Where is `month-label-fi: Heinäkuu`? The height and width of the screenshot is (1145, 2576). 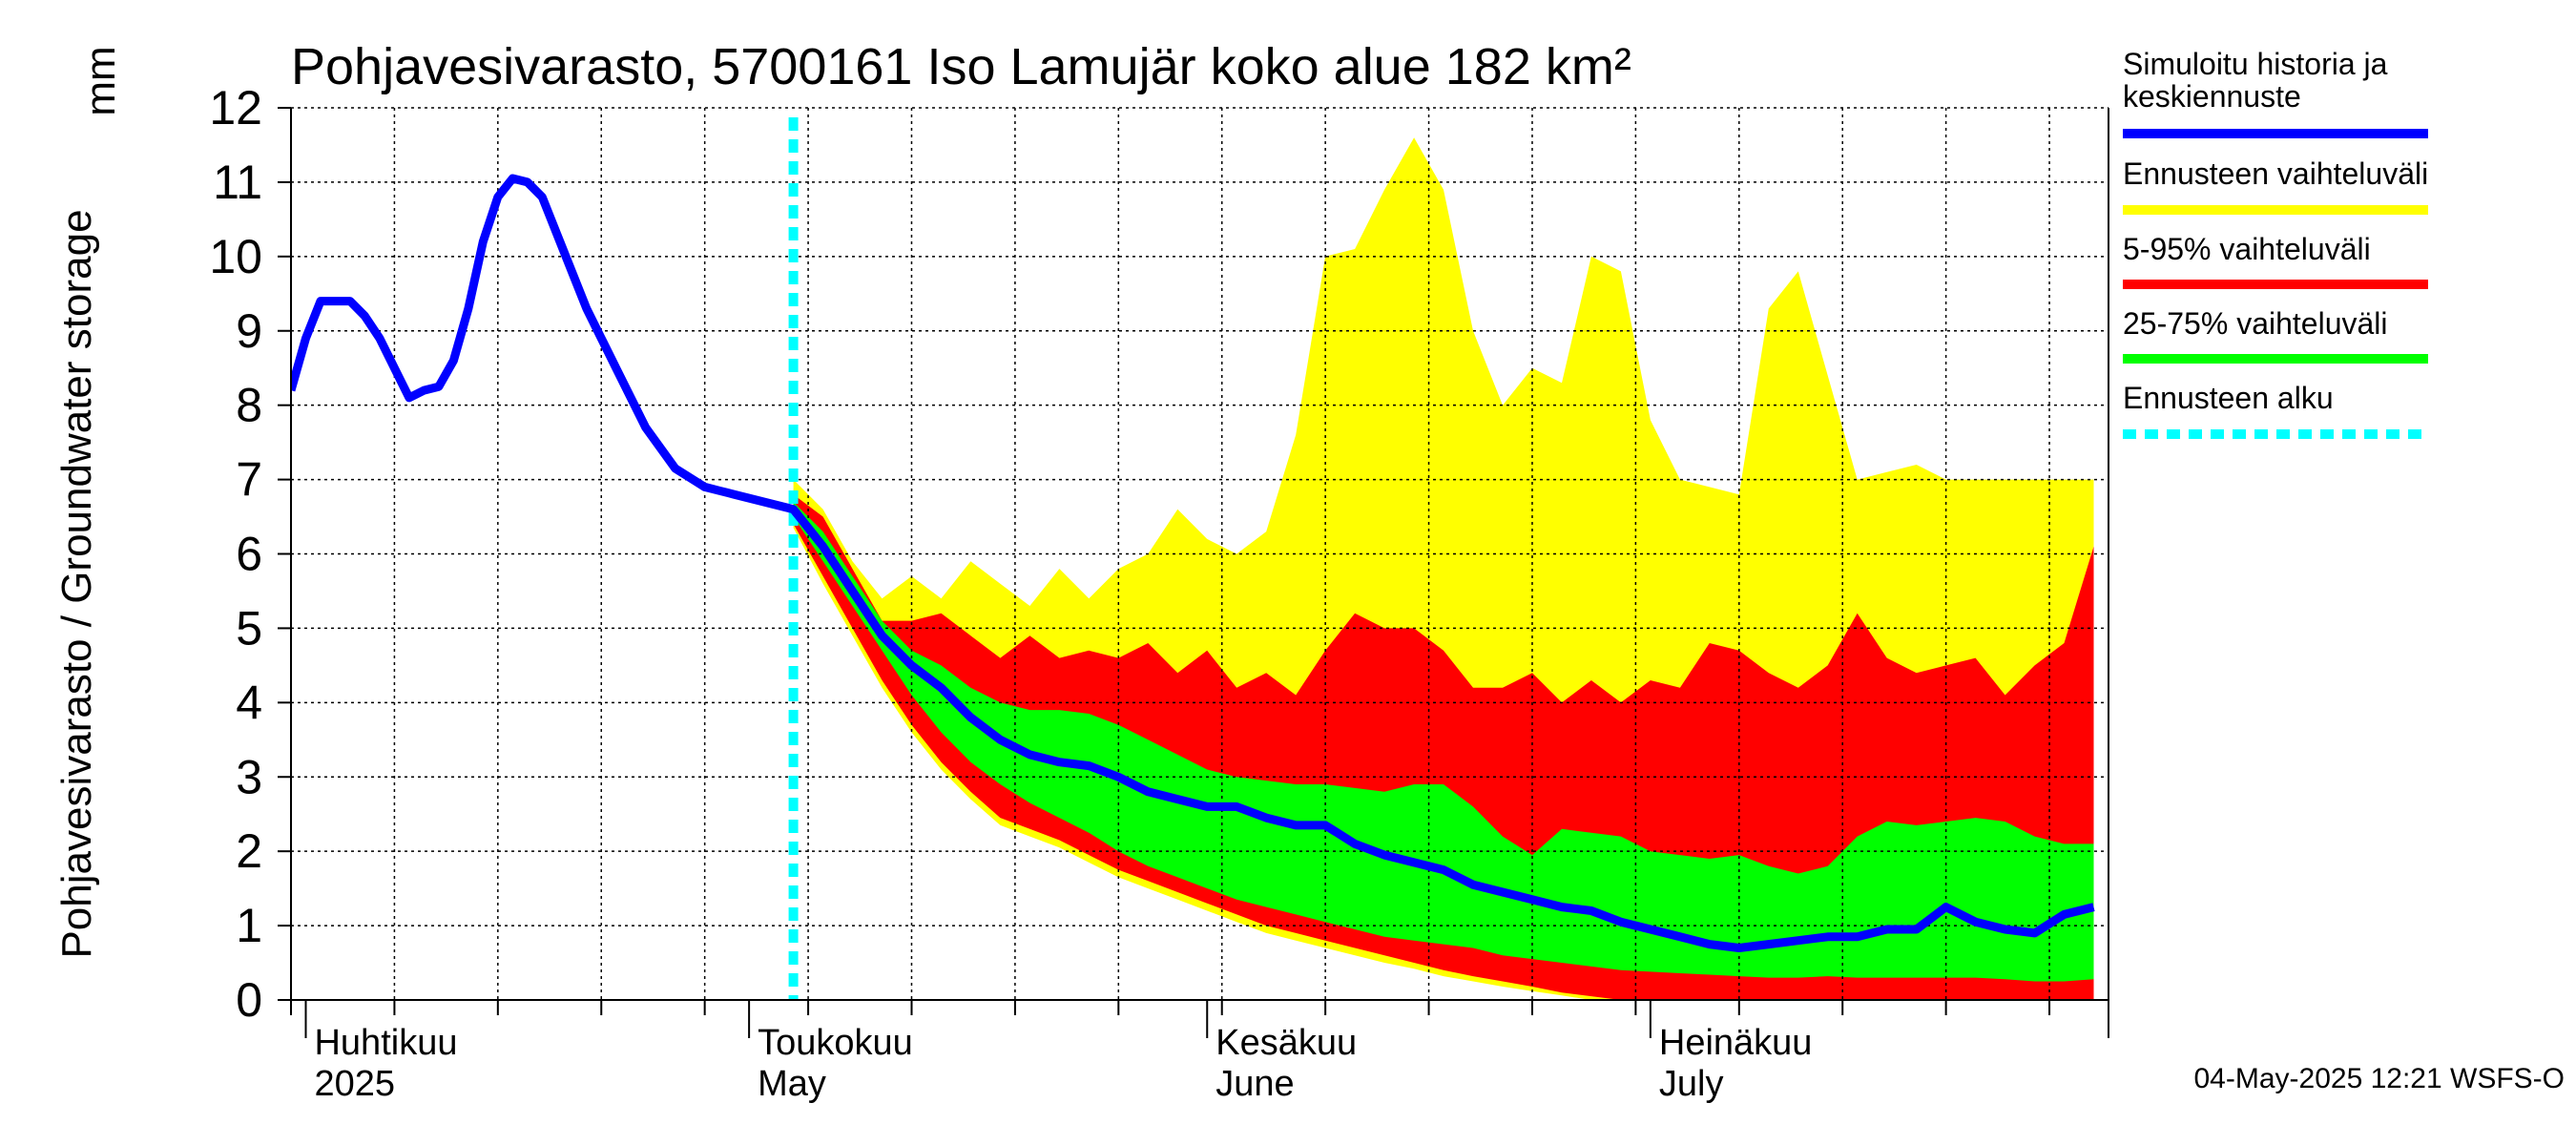
month-label-fi: Heinäkuu is located at coordinates (1736, 1043).